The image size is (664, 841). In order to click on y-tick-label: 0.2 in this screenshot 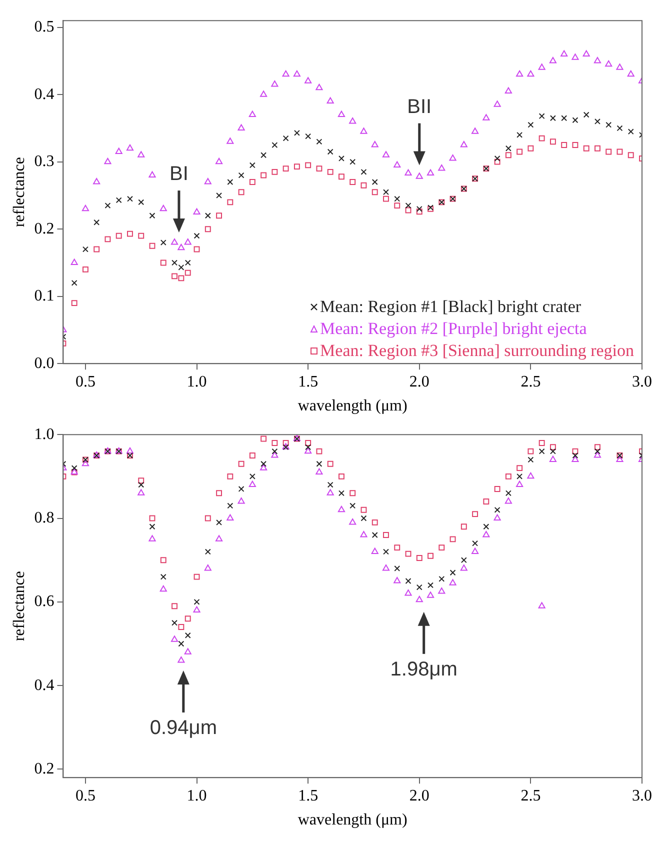, I will do `click(44, 229)`.